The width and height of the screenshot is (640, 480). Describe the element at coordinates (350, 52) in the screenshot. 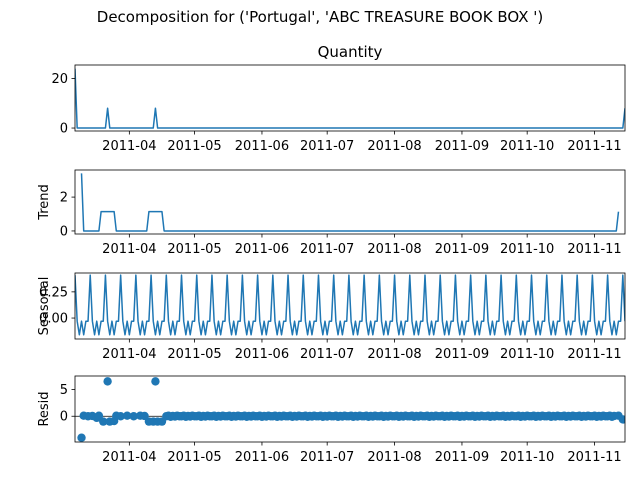

I see `panel-title: Quantity` at that location.